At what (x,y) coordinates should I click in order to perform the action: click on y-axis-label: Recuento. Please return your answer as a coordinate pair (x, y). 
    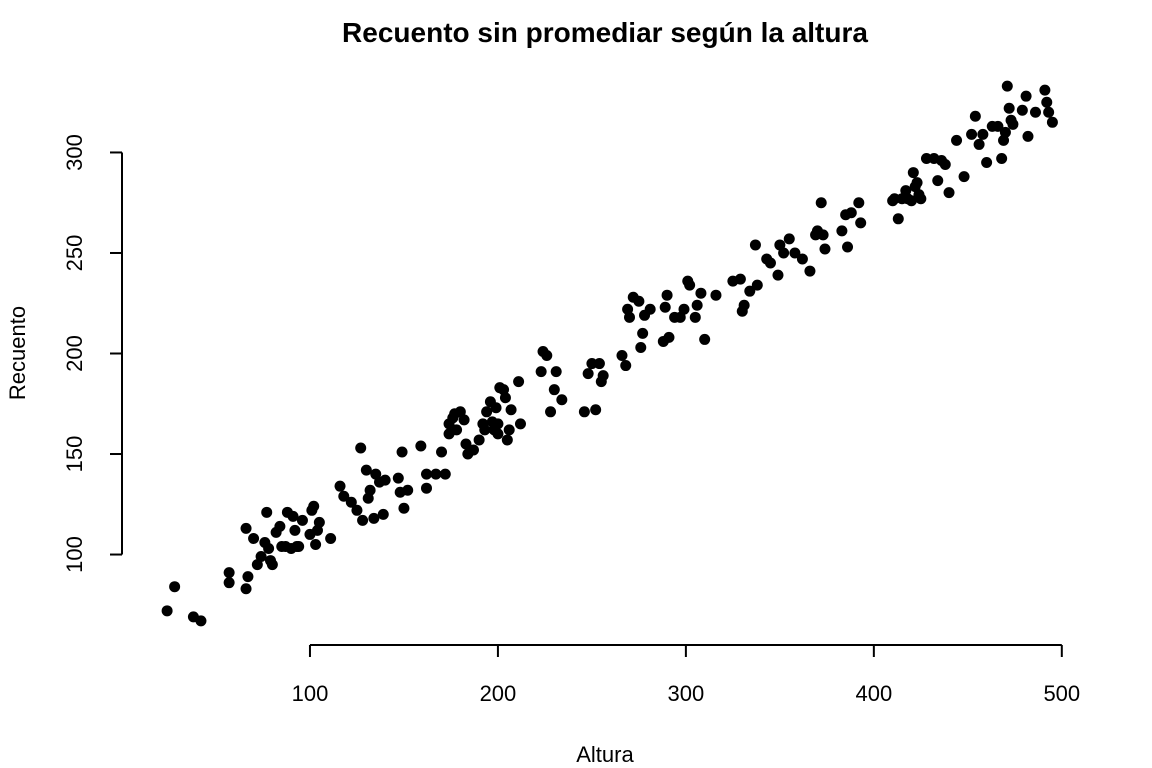
    Looking at the image, I should click on (17, 353).